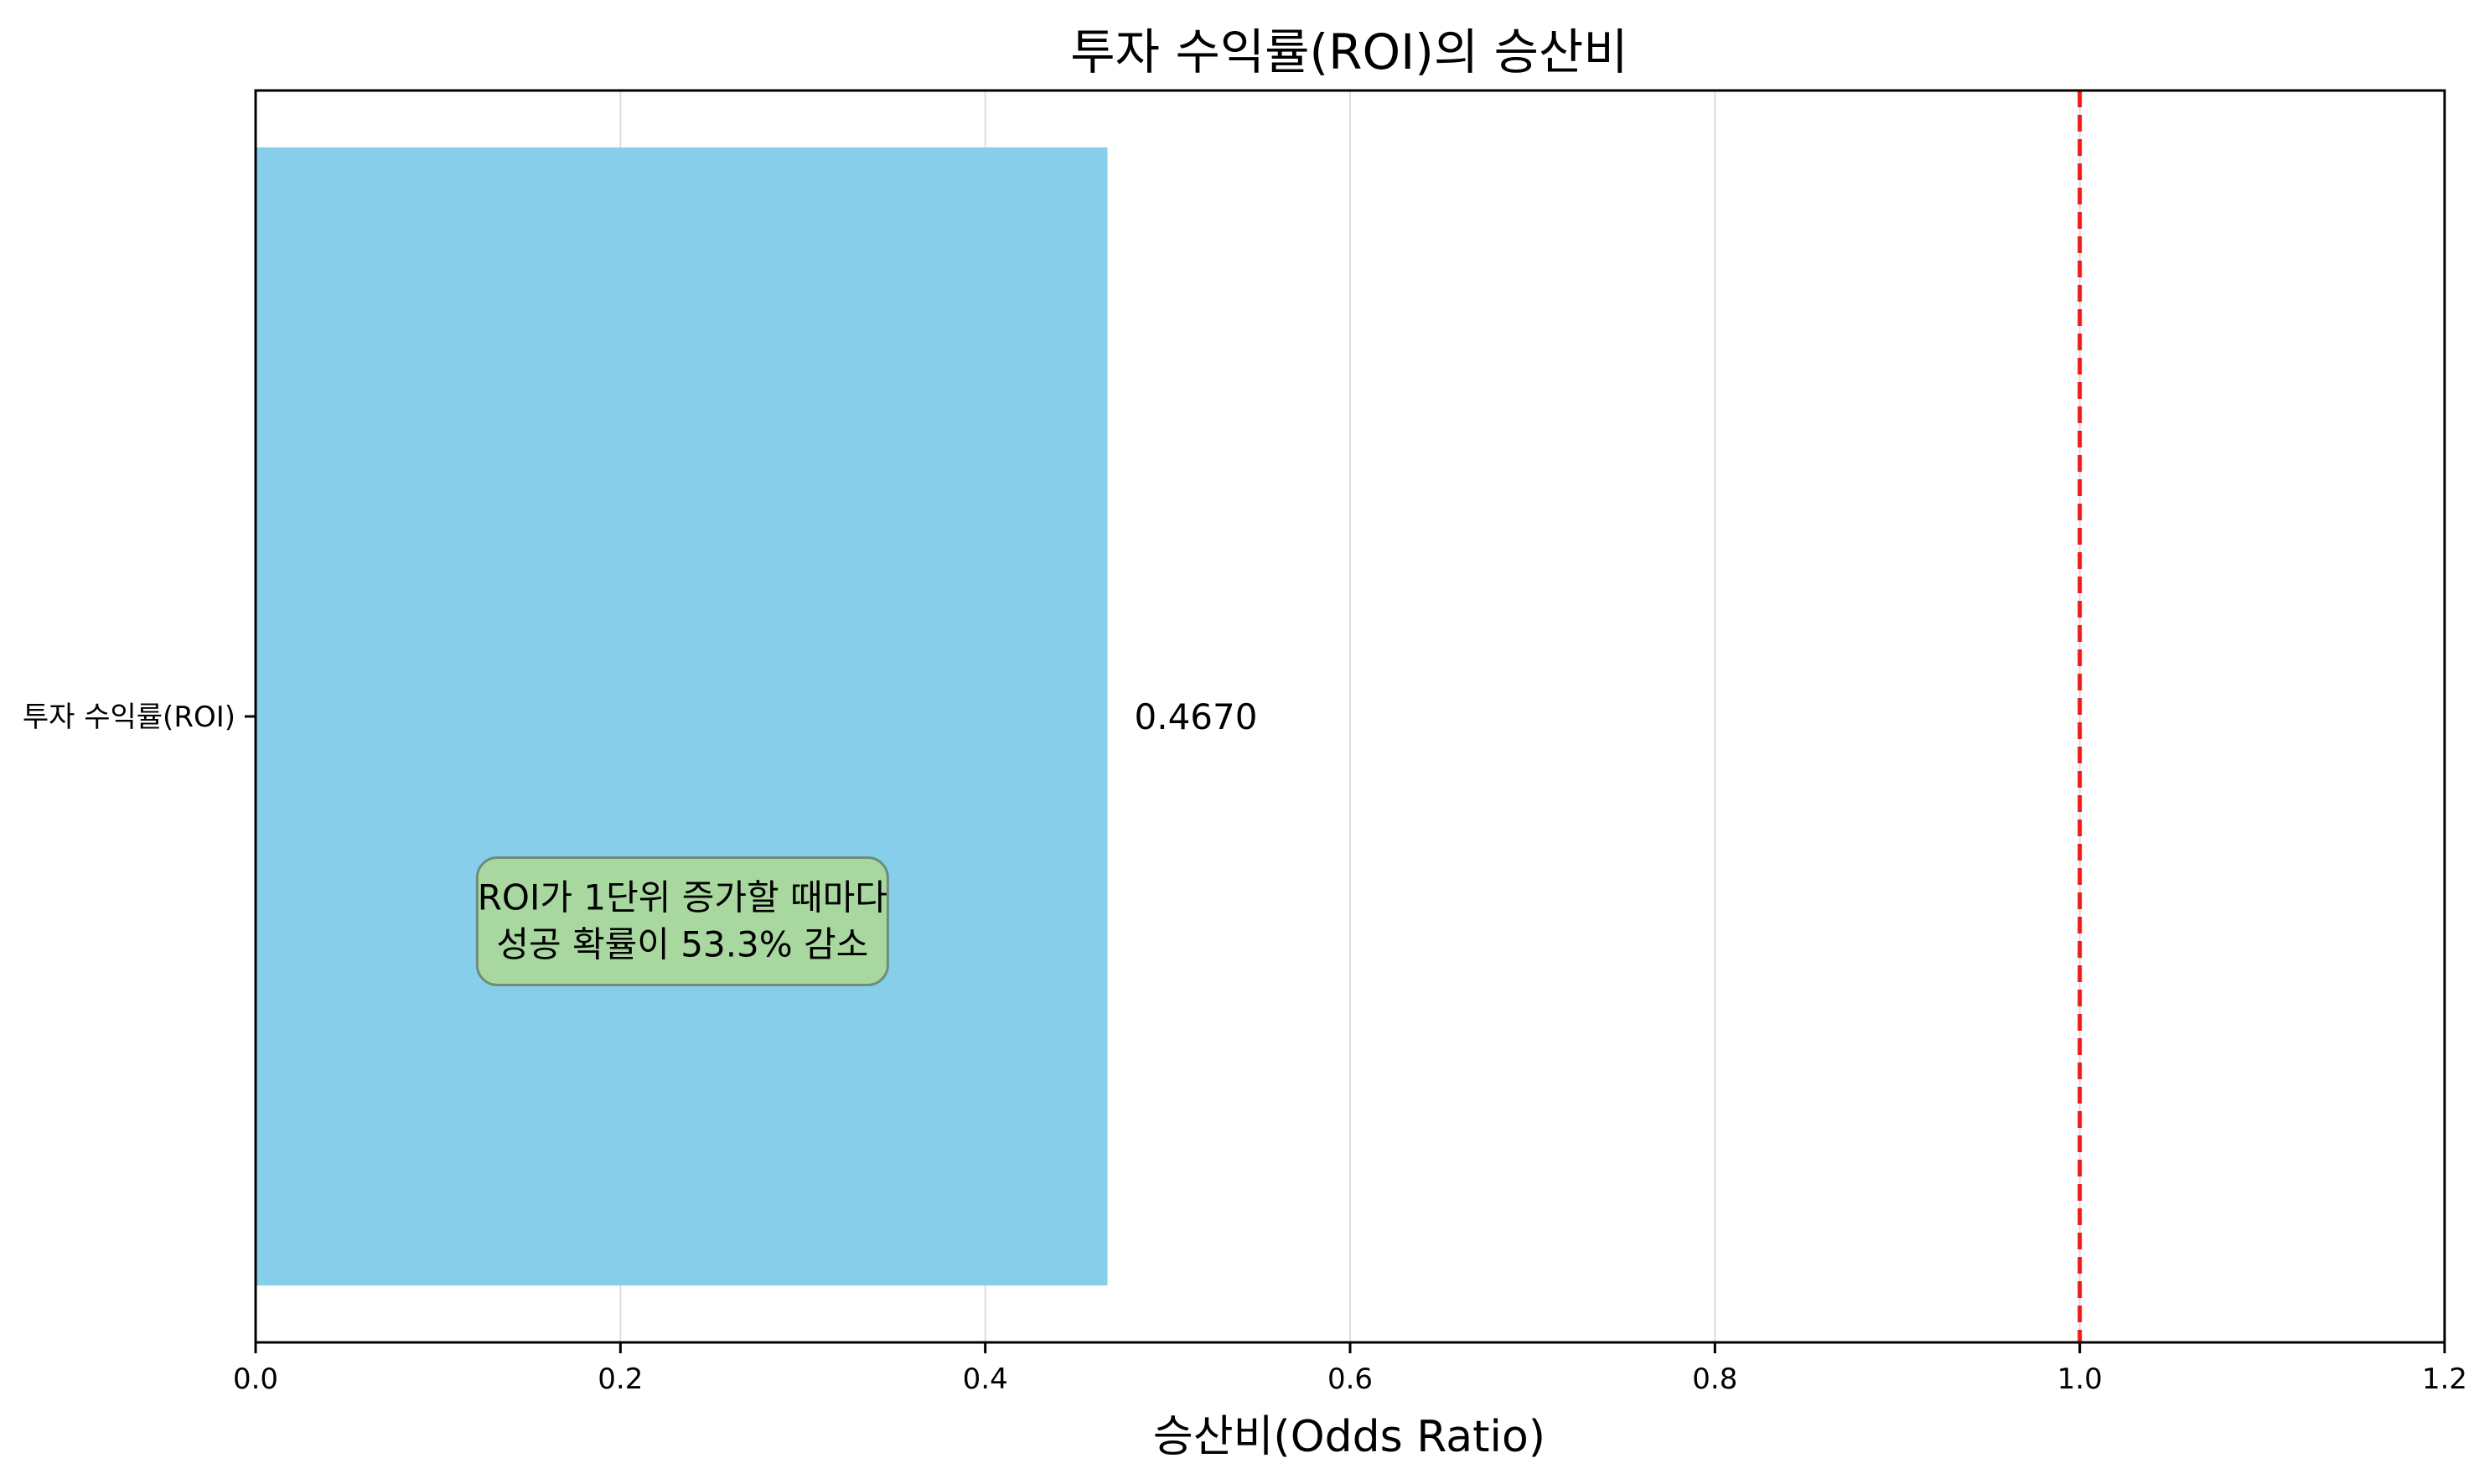 The height and width of the screenshot is (1484, 2489). Describe the element at coordinates (1350, 1379) in the screenshot. I see `x-tick-label-3: 0.6` at that location.